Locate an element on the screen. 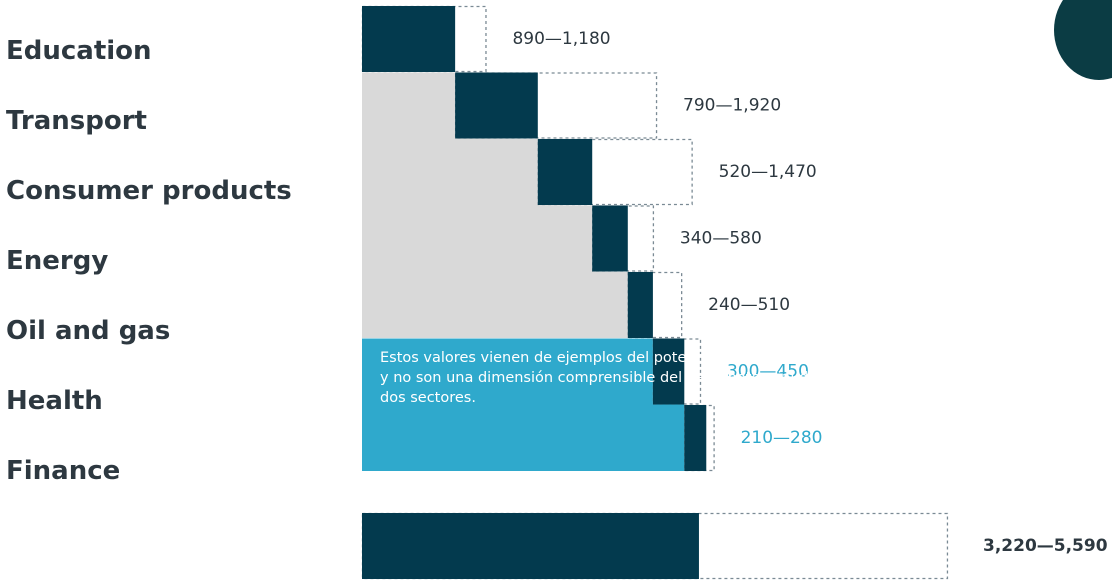 The height and width of the screenshot is (583, 1112). bar-energy is located at coordinates (610, 239).